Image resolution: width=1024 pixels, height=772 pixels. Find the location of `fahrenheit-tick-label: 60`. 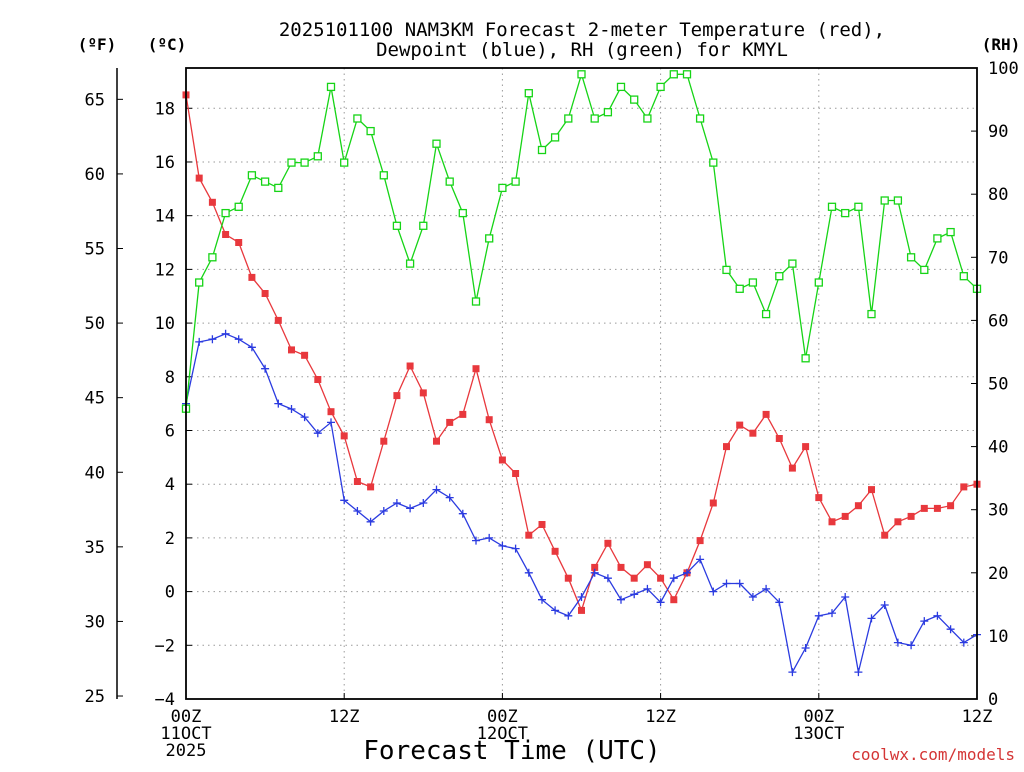

fahrenheit-tick-label: 60 is located at coordinates (95, 175).